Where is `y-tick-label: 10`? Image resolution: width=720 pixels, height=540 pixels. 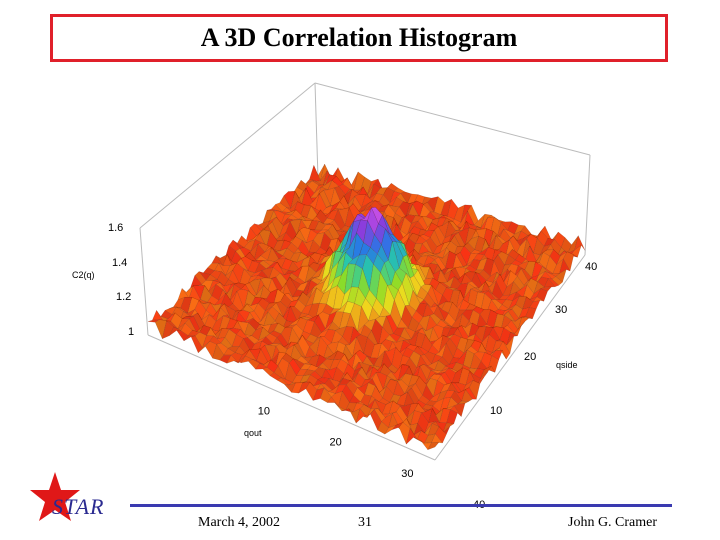 y-tick-label: 10 is located at coordinates (496, 411).